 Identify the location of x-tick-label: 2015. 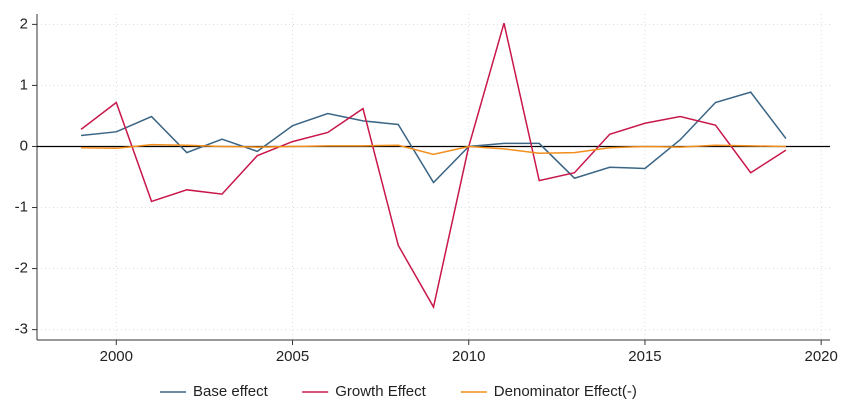
(644, 356).